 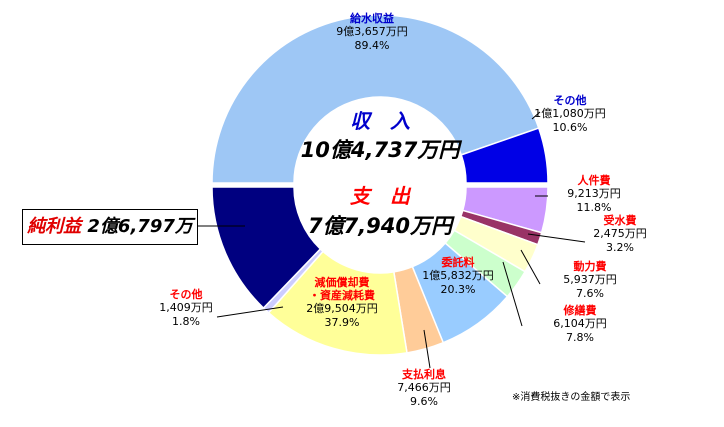 What do you see at coordinates (570, 113) in the screenshot?
I see `slice-amount-text: 1億1,080万円` at bounding box center [570, 113].